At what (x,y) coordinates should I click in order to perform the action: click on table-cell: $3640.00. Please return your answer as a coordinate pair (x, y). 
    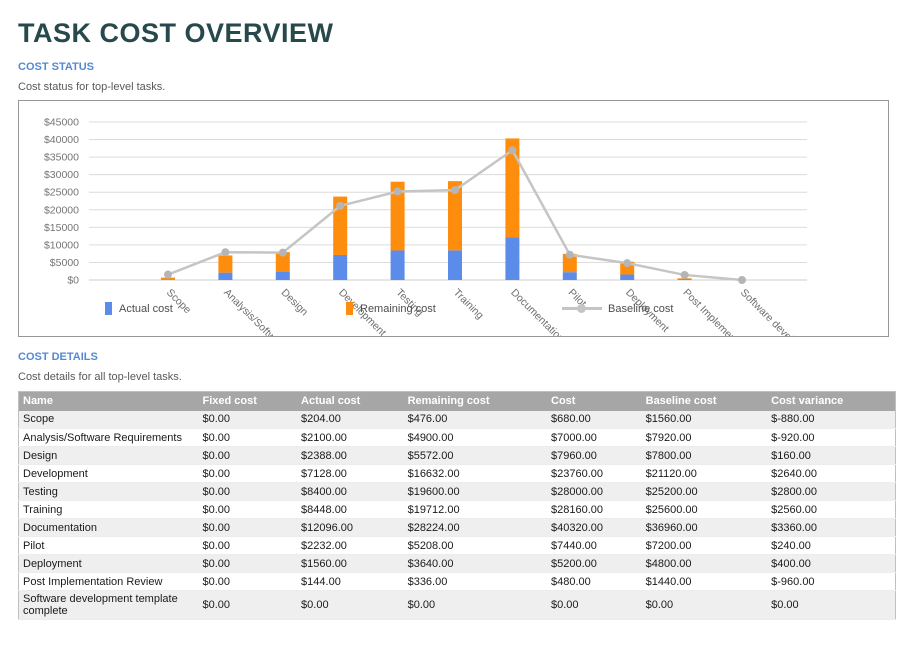
    Looking at the image, I should click on (475, 563).